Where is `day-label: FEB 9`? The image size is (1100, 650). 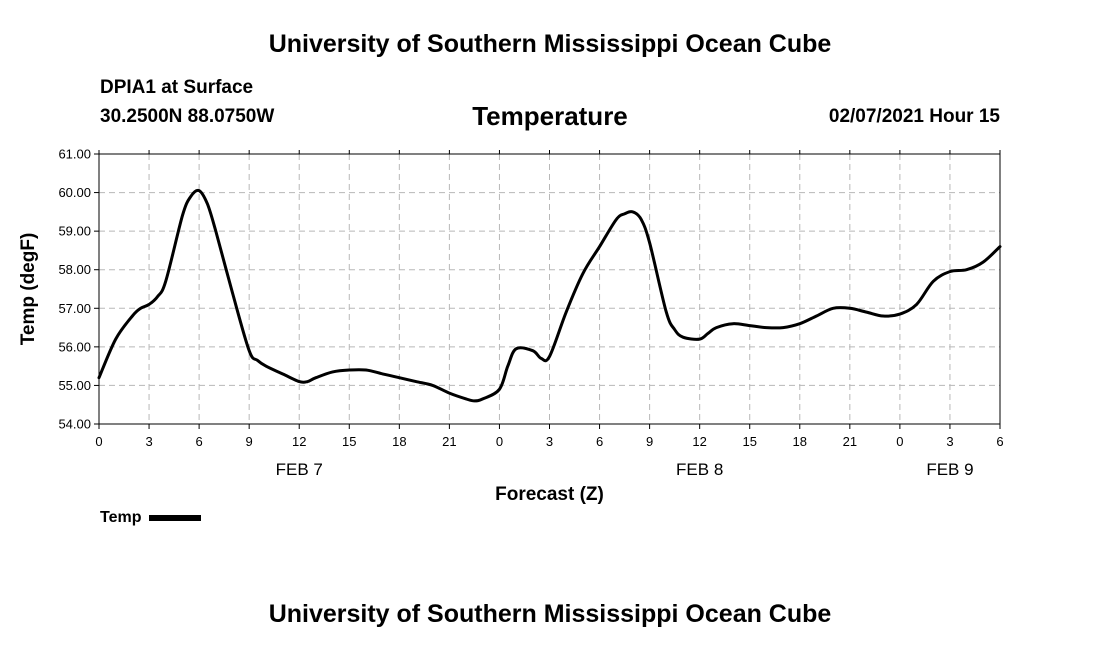 day-label: FEB 9 is located at coordinates (949, 469).